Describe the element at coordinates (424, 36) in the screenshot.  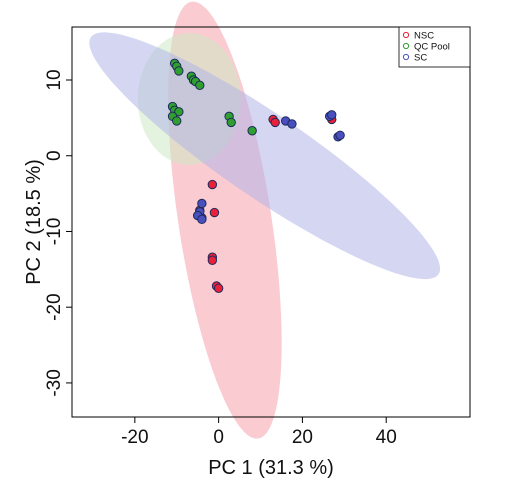
I see `legend-label-nsc: NSC` at that location.